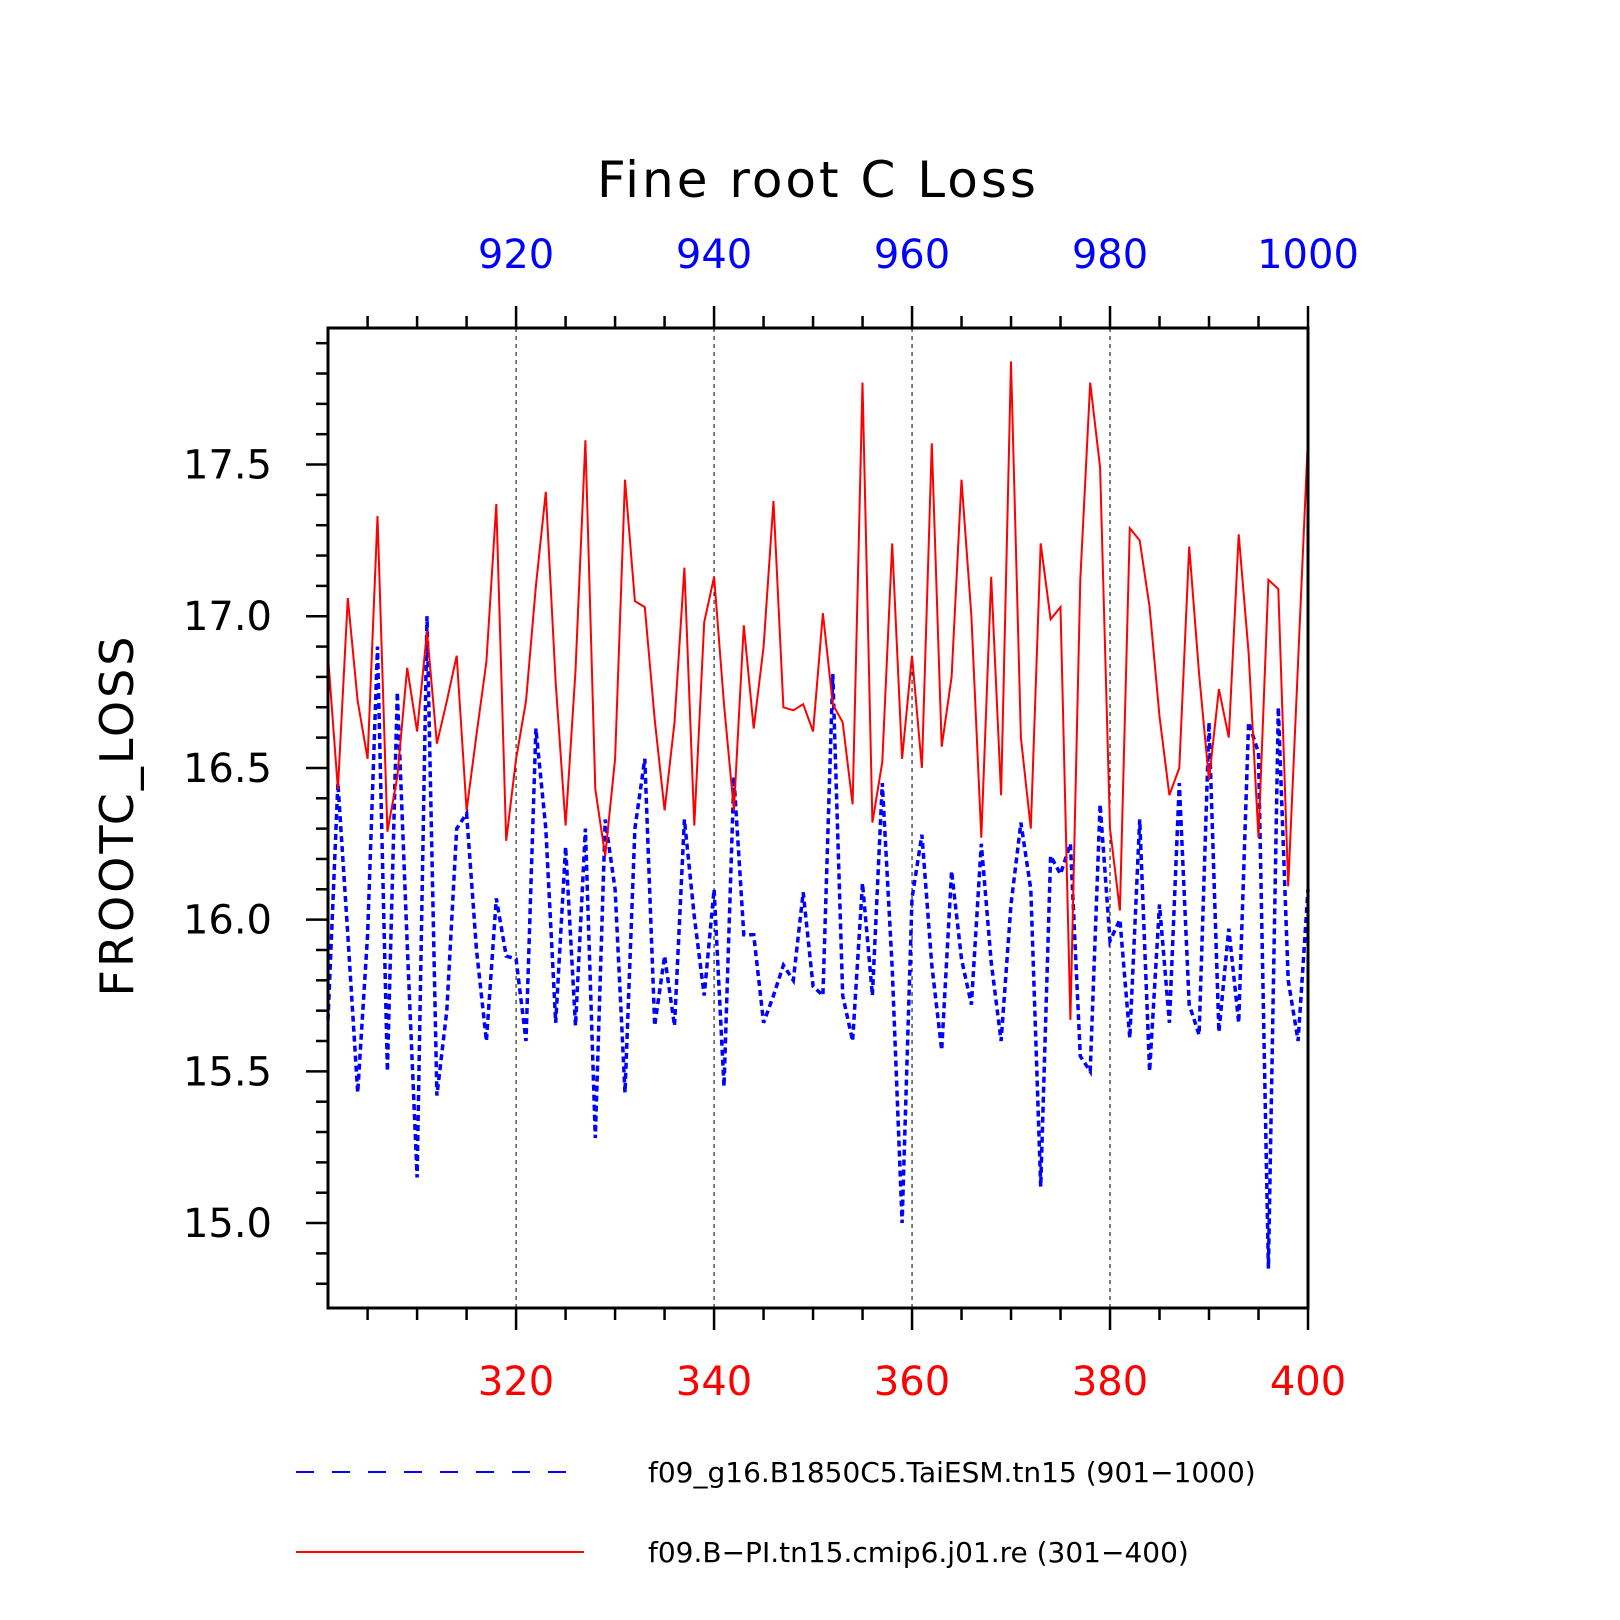 This screenshot has height=1620, width=1620. Describe the element at coordinates (1110, 255) in the screenshot. I see `x-tick-label-top: 980` at that location.